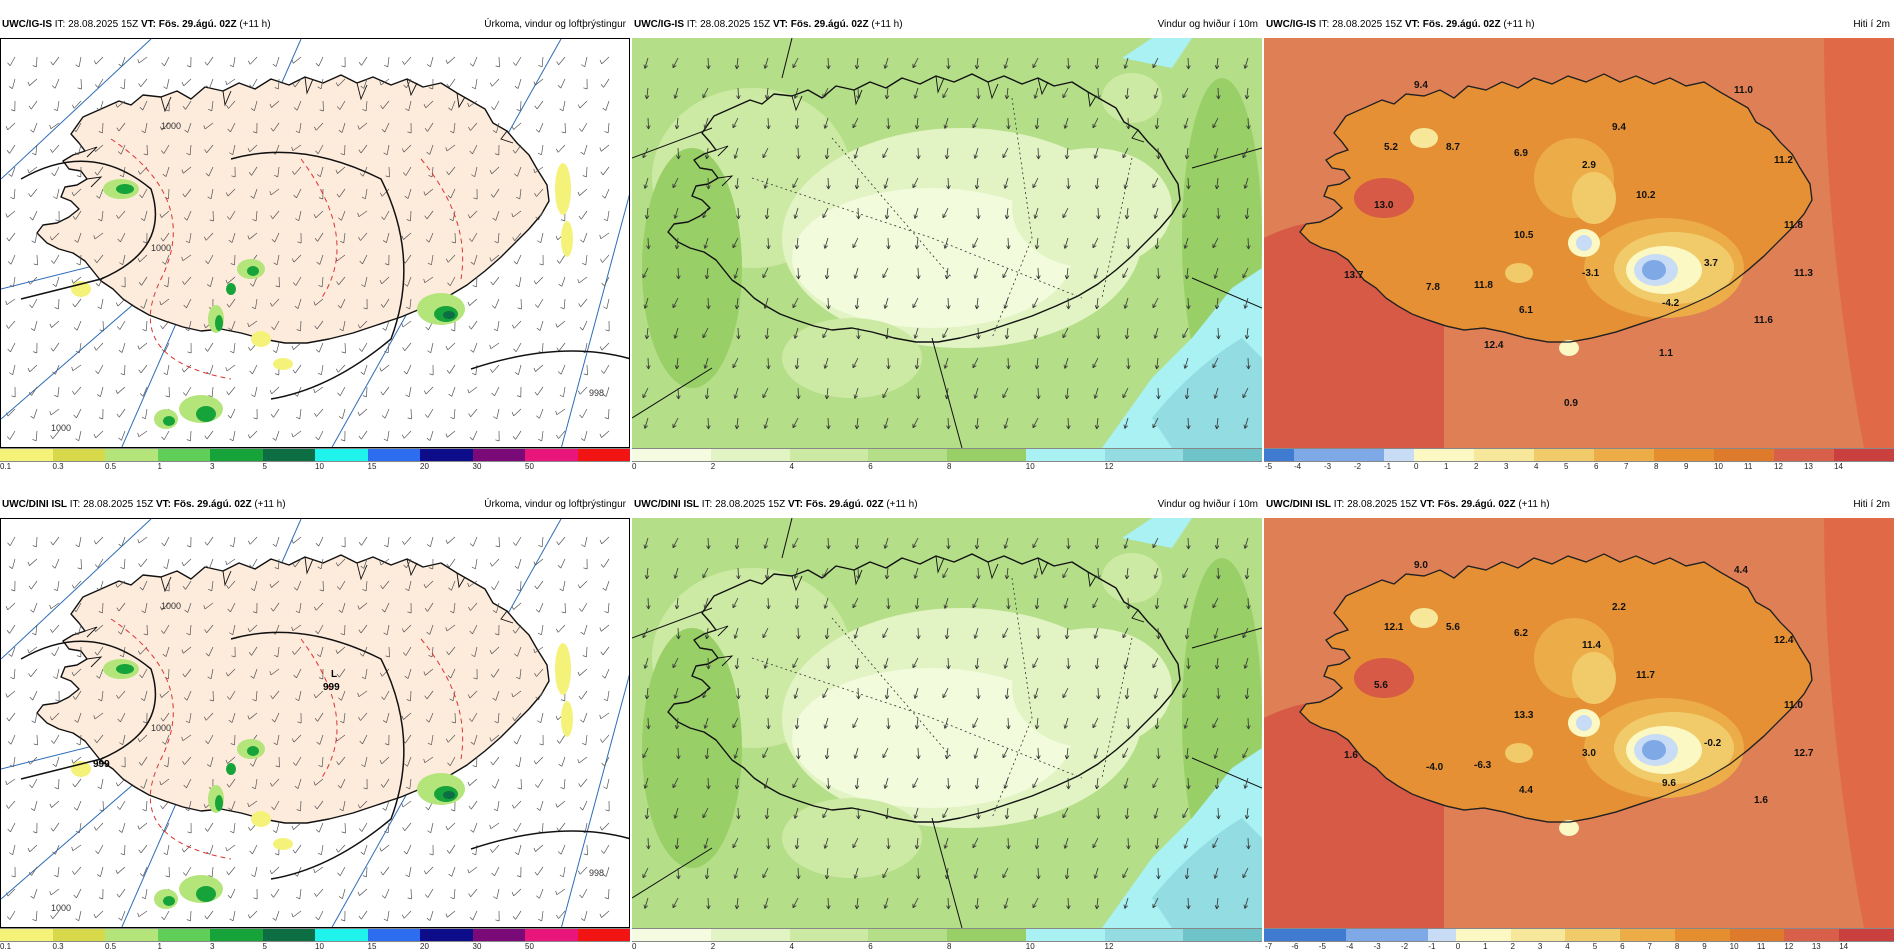 This screenshot has width=1900, height=952. I want to click on model-name: UWC/DINI ISL, so click(1298, 504).